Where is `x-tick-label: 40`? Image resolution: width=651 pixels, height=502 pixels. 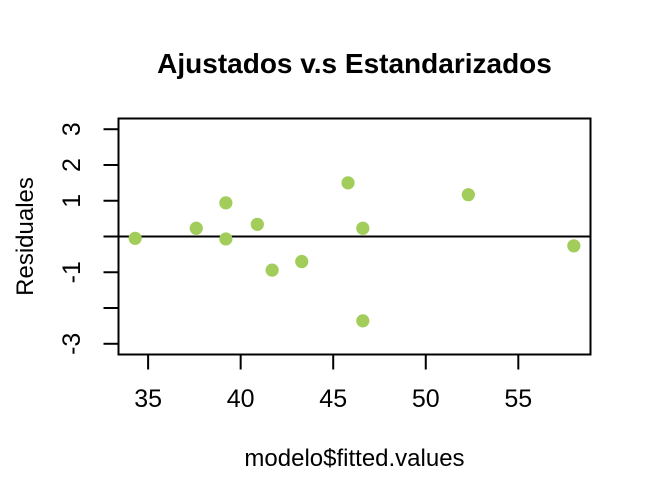 x-tick-label: 40 is located at coordinates (241, 399).